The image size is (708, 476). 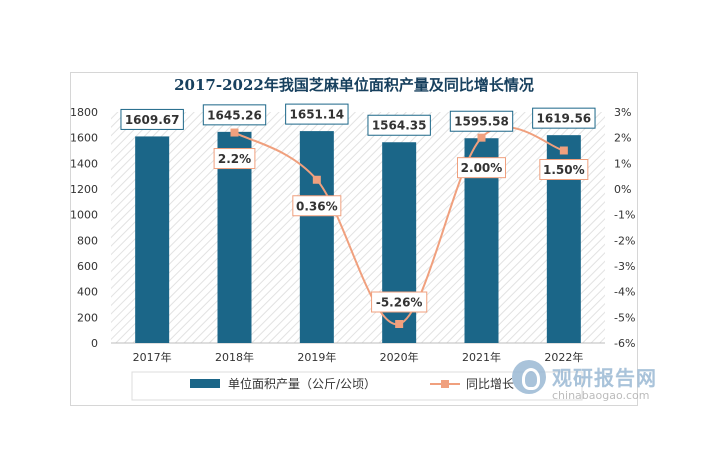 What do you see at coordinates (234, 357) in the screenshot?
I see `x-tick-label: 2018年` at bounding box center [234, 357].